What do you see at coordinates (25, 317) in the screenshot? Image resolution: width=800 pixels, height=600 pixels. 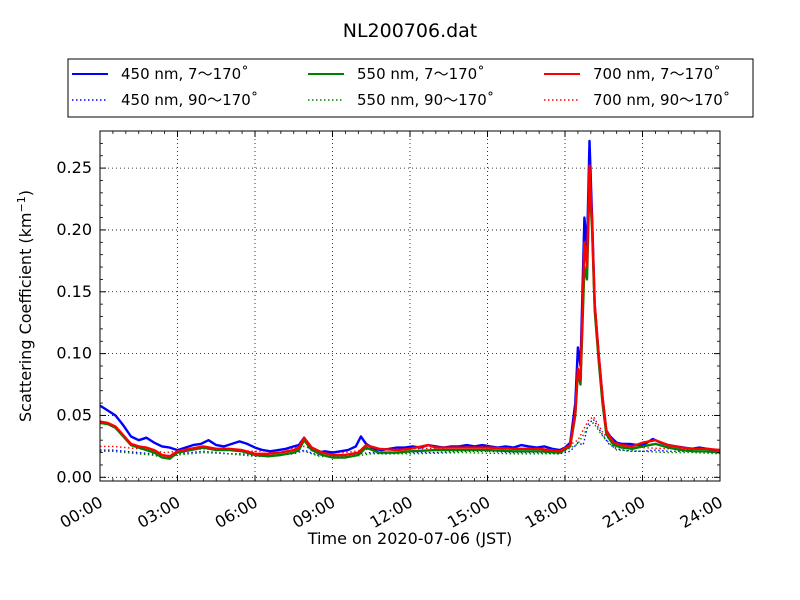 I see `y-axis-label-main: Scattering Coefficient (km` at bounding box center [25, 317].